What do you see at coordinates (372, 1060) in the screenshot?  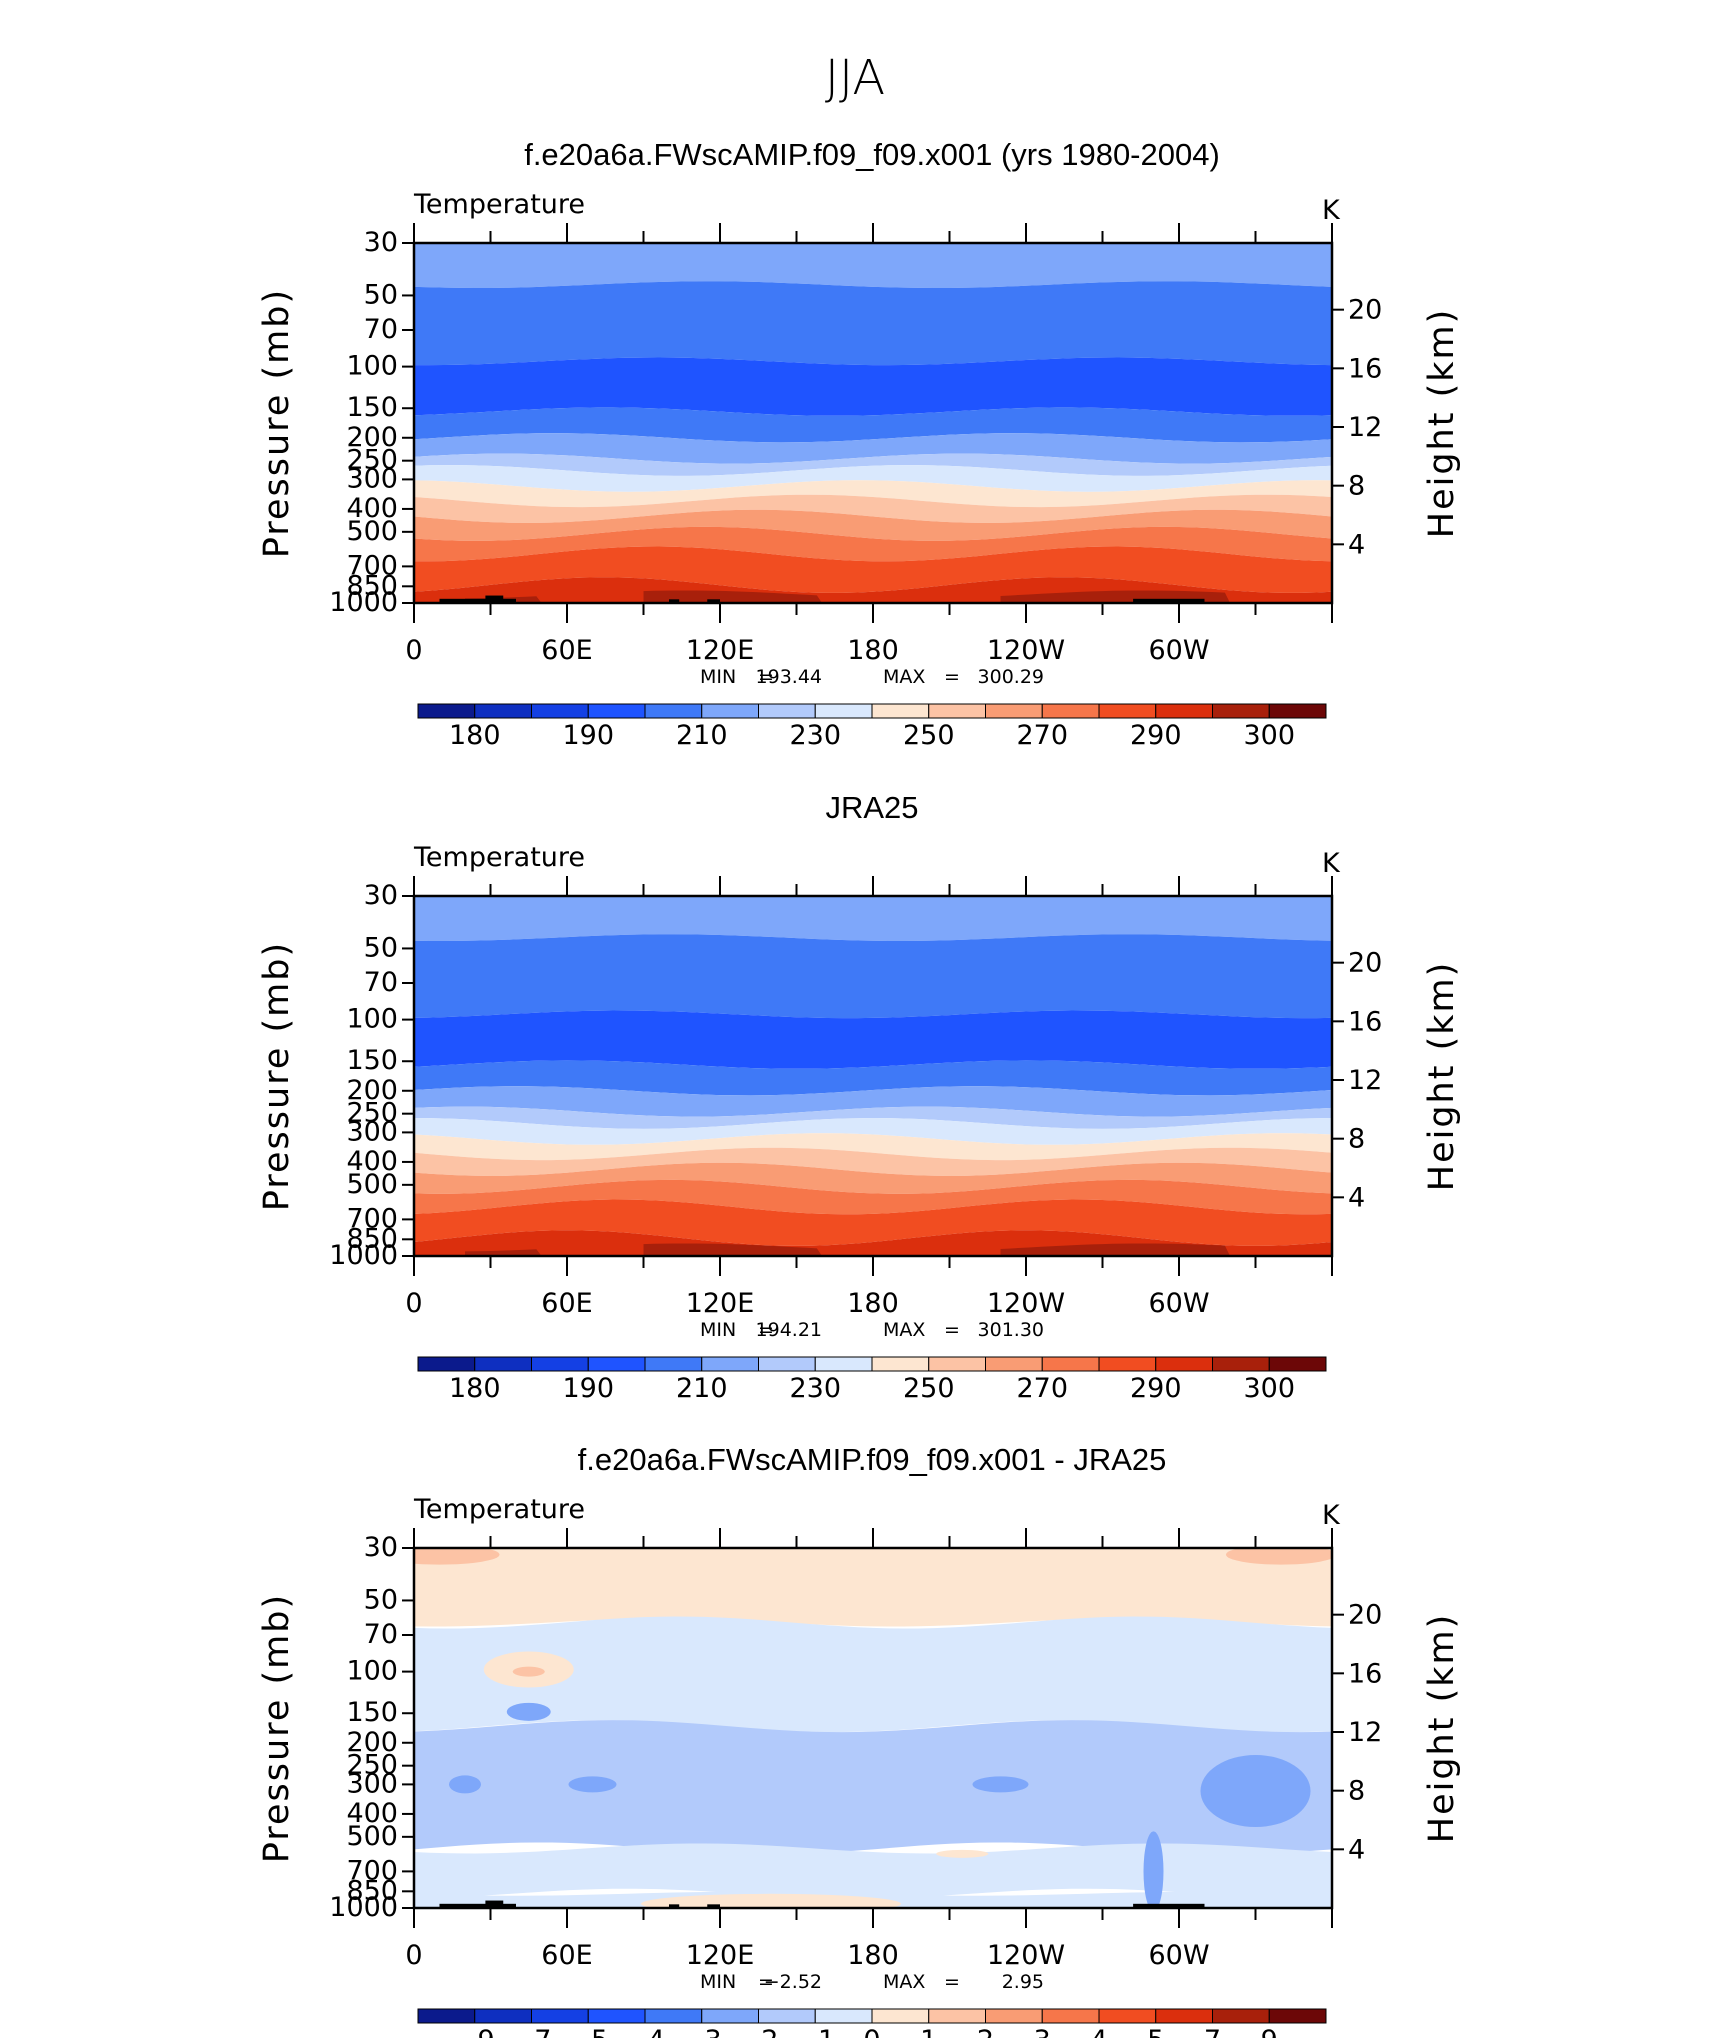 I see `pressure-tick-label: 150` at bounding box center [372, 1060].